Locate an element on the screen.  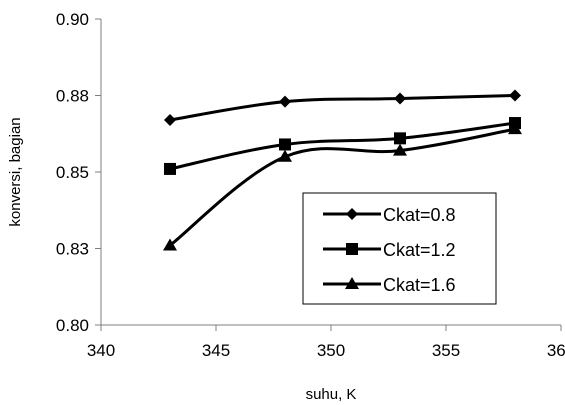
x-tick-label: 355 is located at coordinates (446, 350).